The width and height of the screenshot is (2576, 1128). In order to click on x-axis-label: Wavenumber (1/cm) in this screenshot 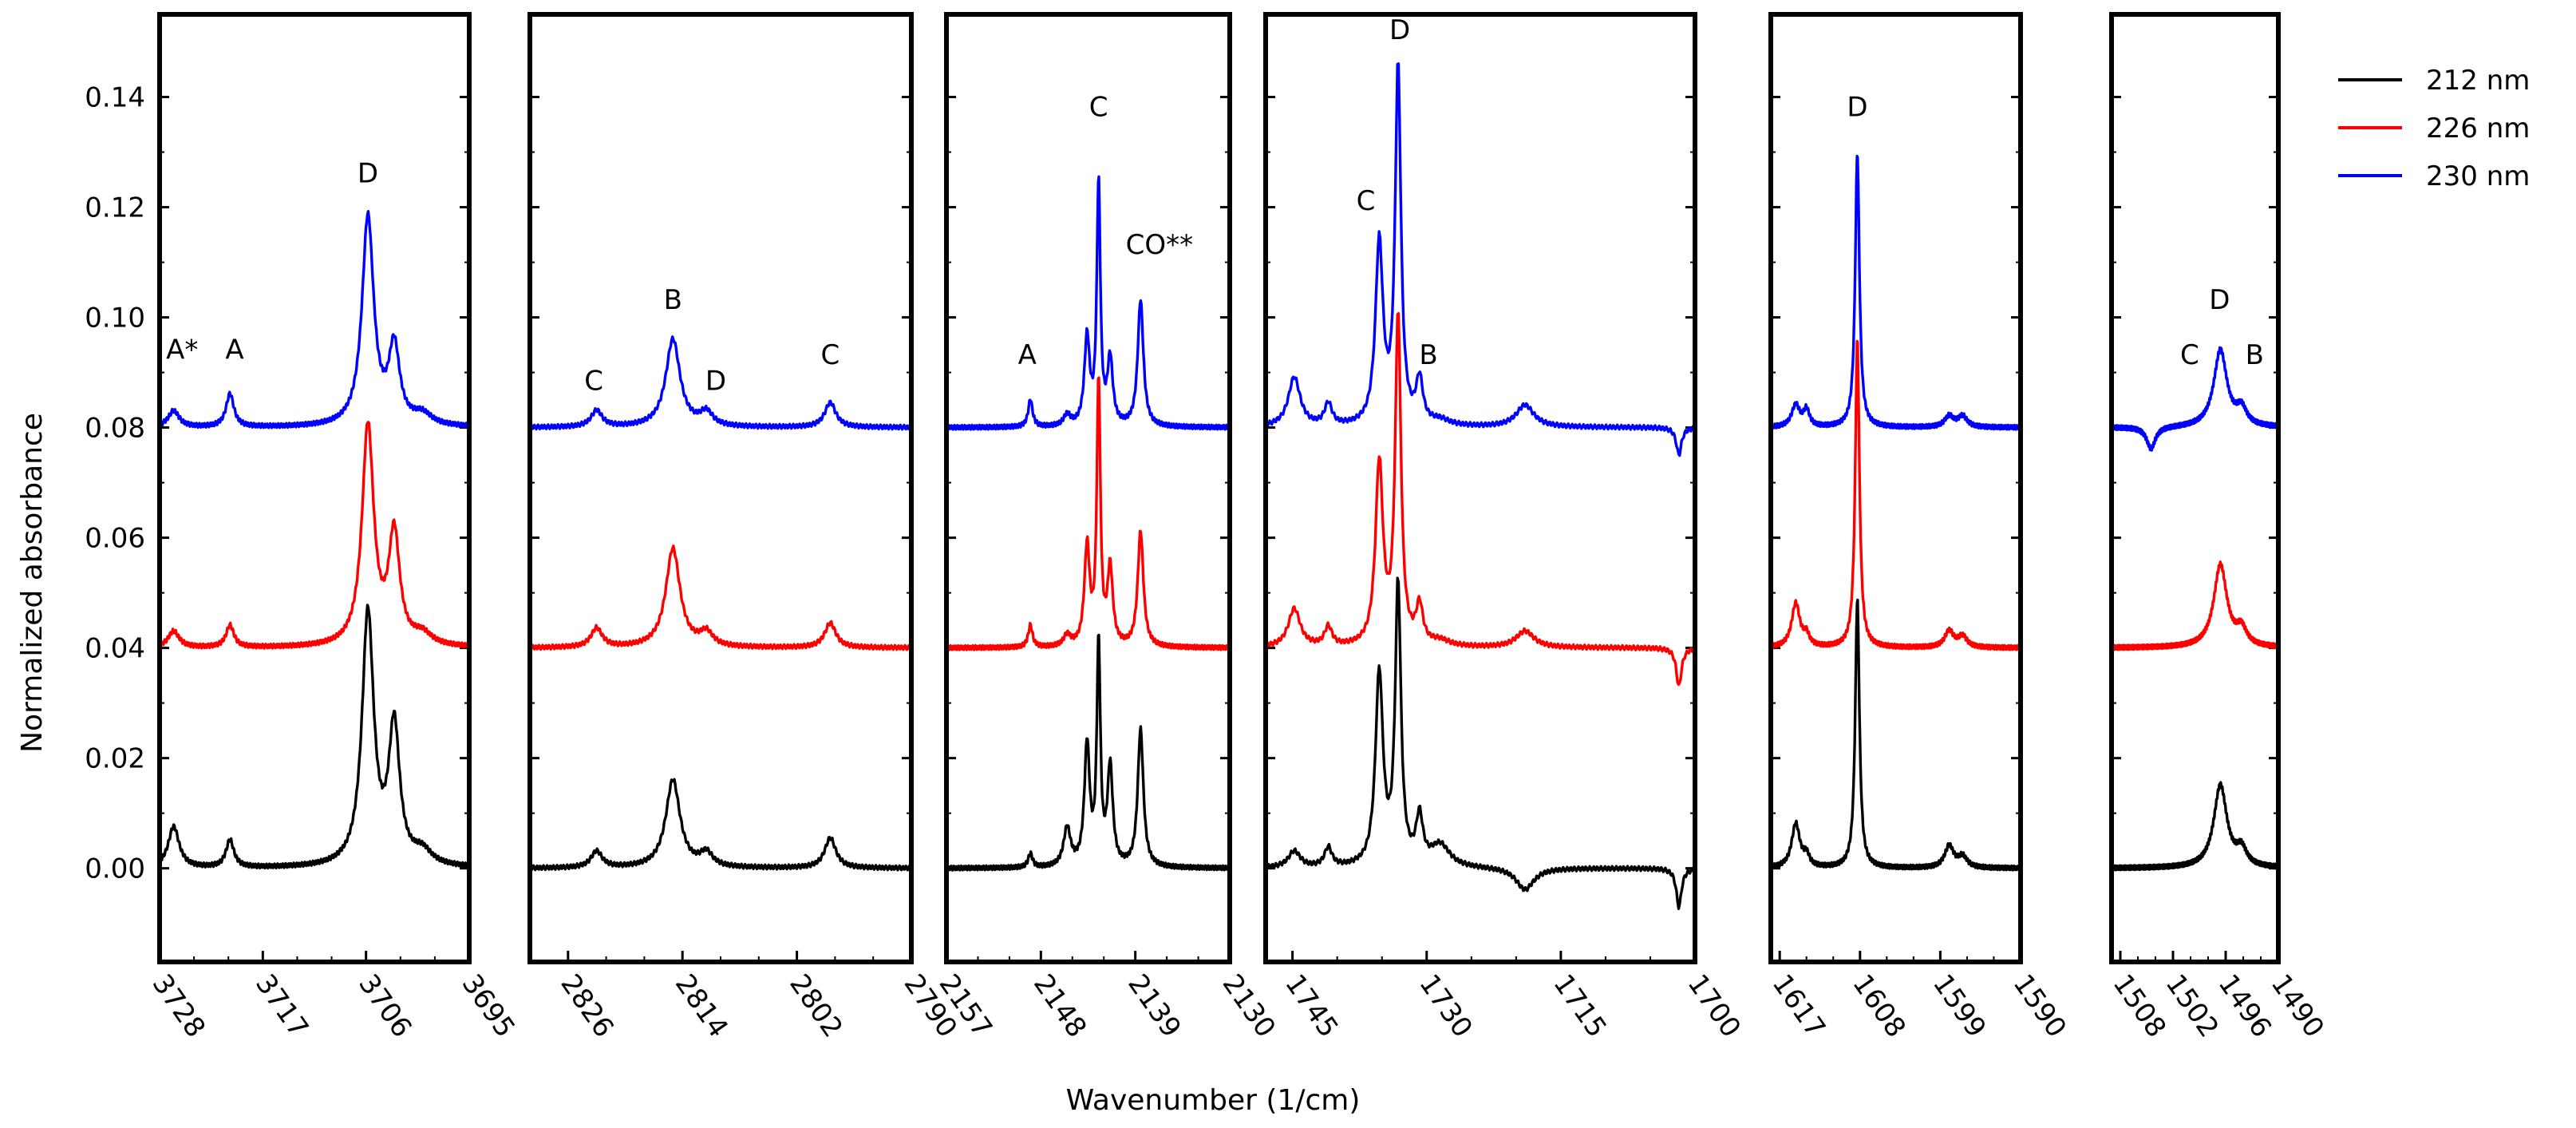, I will do `click(1213, 1100)`.